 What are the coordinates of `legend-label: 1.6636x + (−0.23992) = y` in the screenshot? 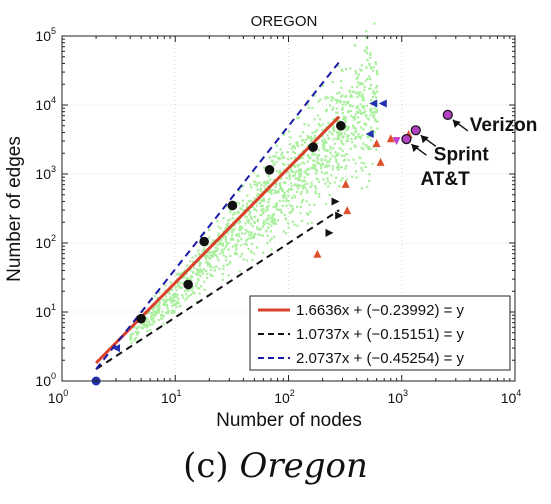 It's located at (380, 310).